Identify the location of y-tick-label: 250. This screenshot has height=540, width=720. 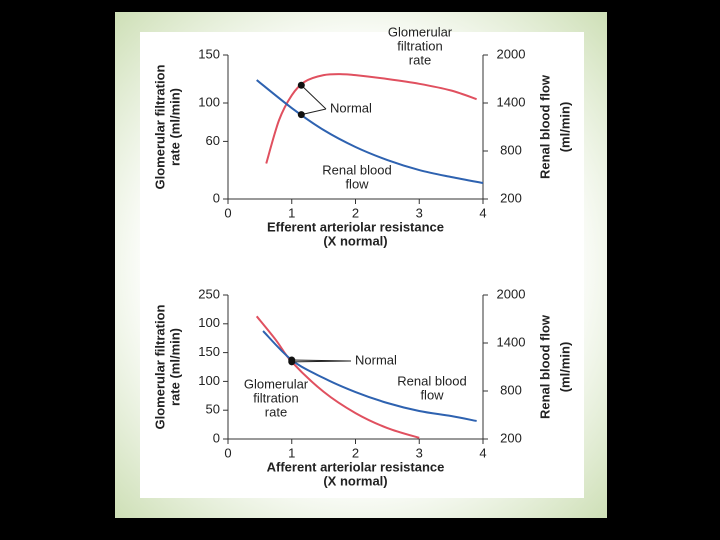
(209, 293).